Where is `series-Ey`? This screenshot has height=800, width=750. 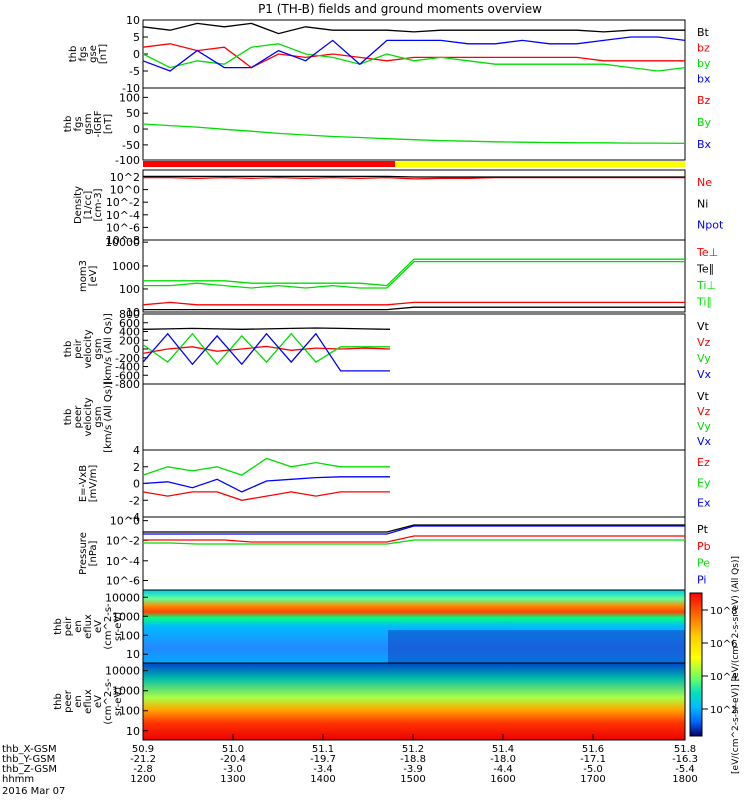 series-Ey is located at coordinates (266, 466).